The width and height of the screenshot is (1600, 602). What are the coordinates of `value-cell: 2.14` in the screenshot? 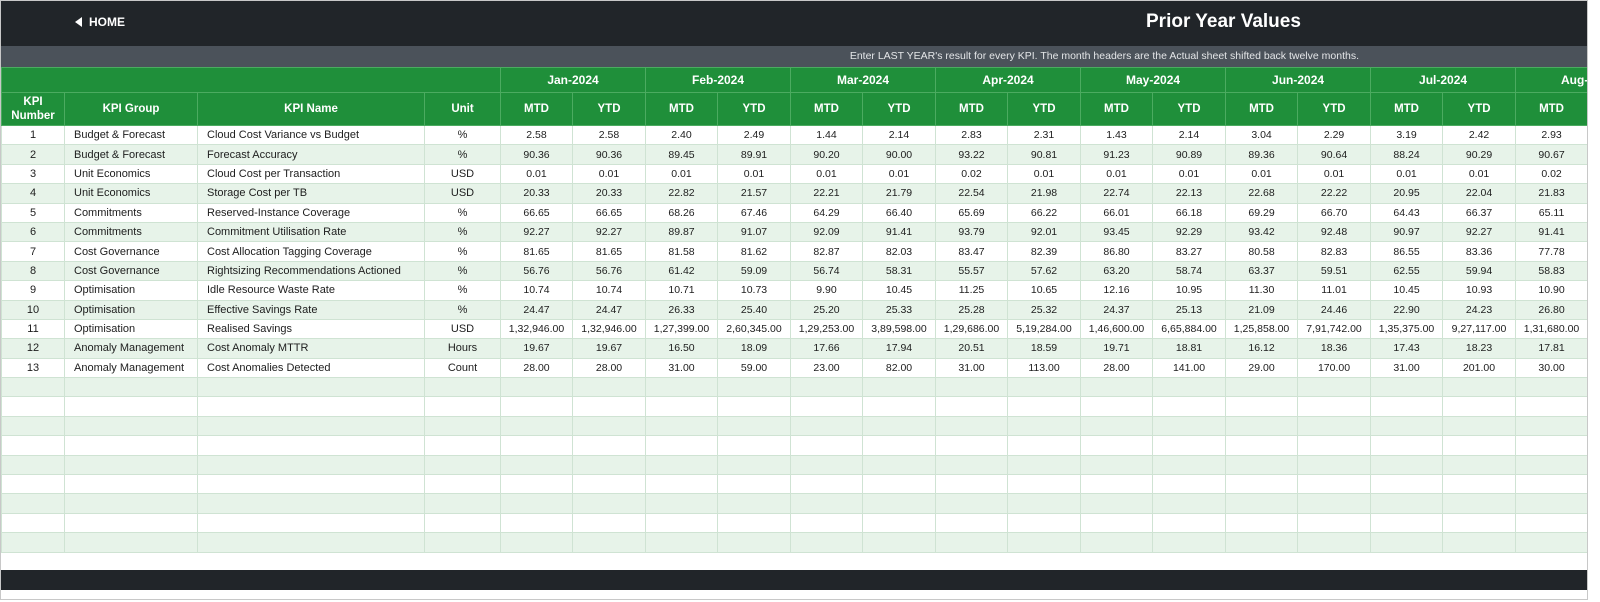 It's located at (1189, 135).